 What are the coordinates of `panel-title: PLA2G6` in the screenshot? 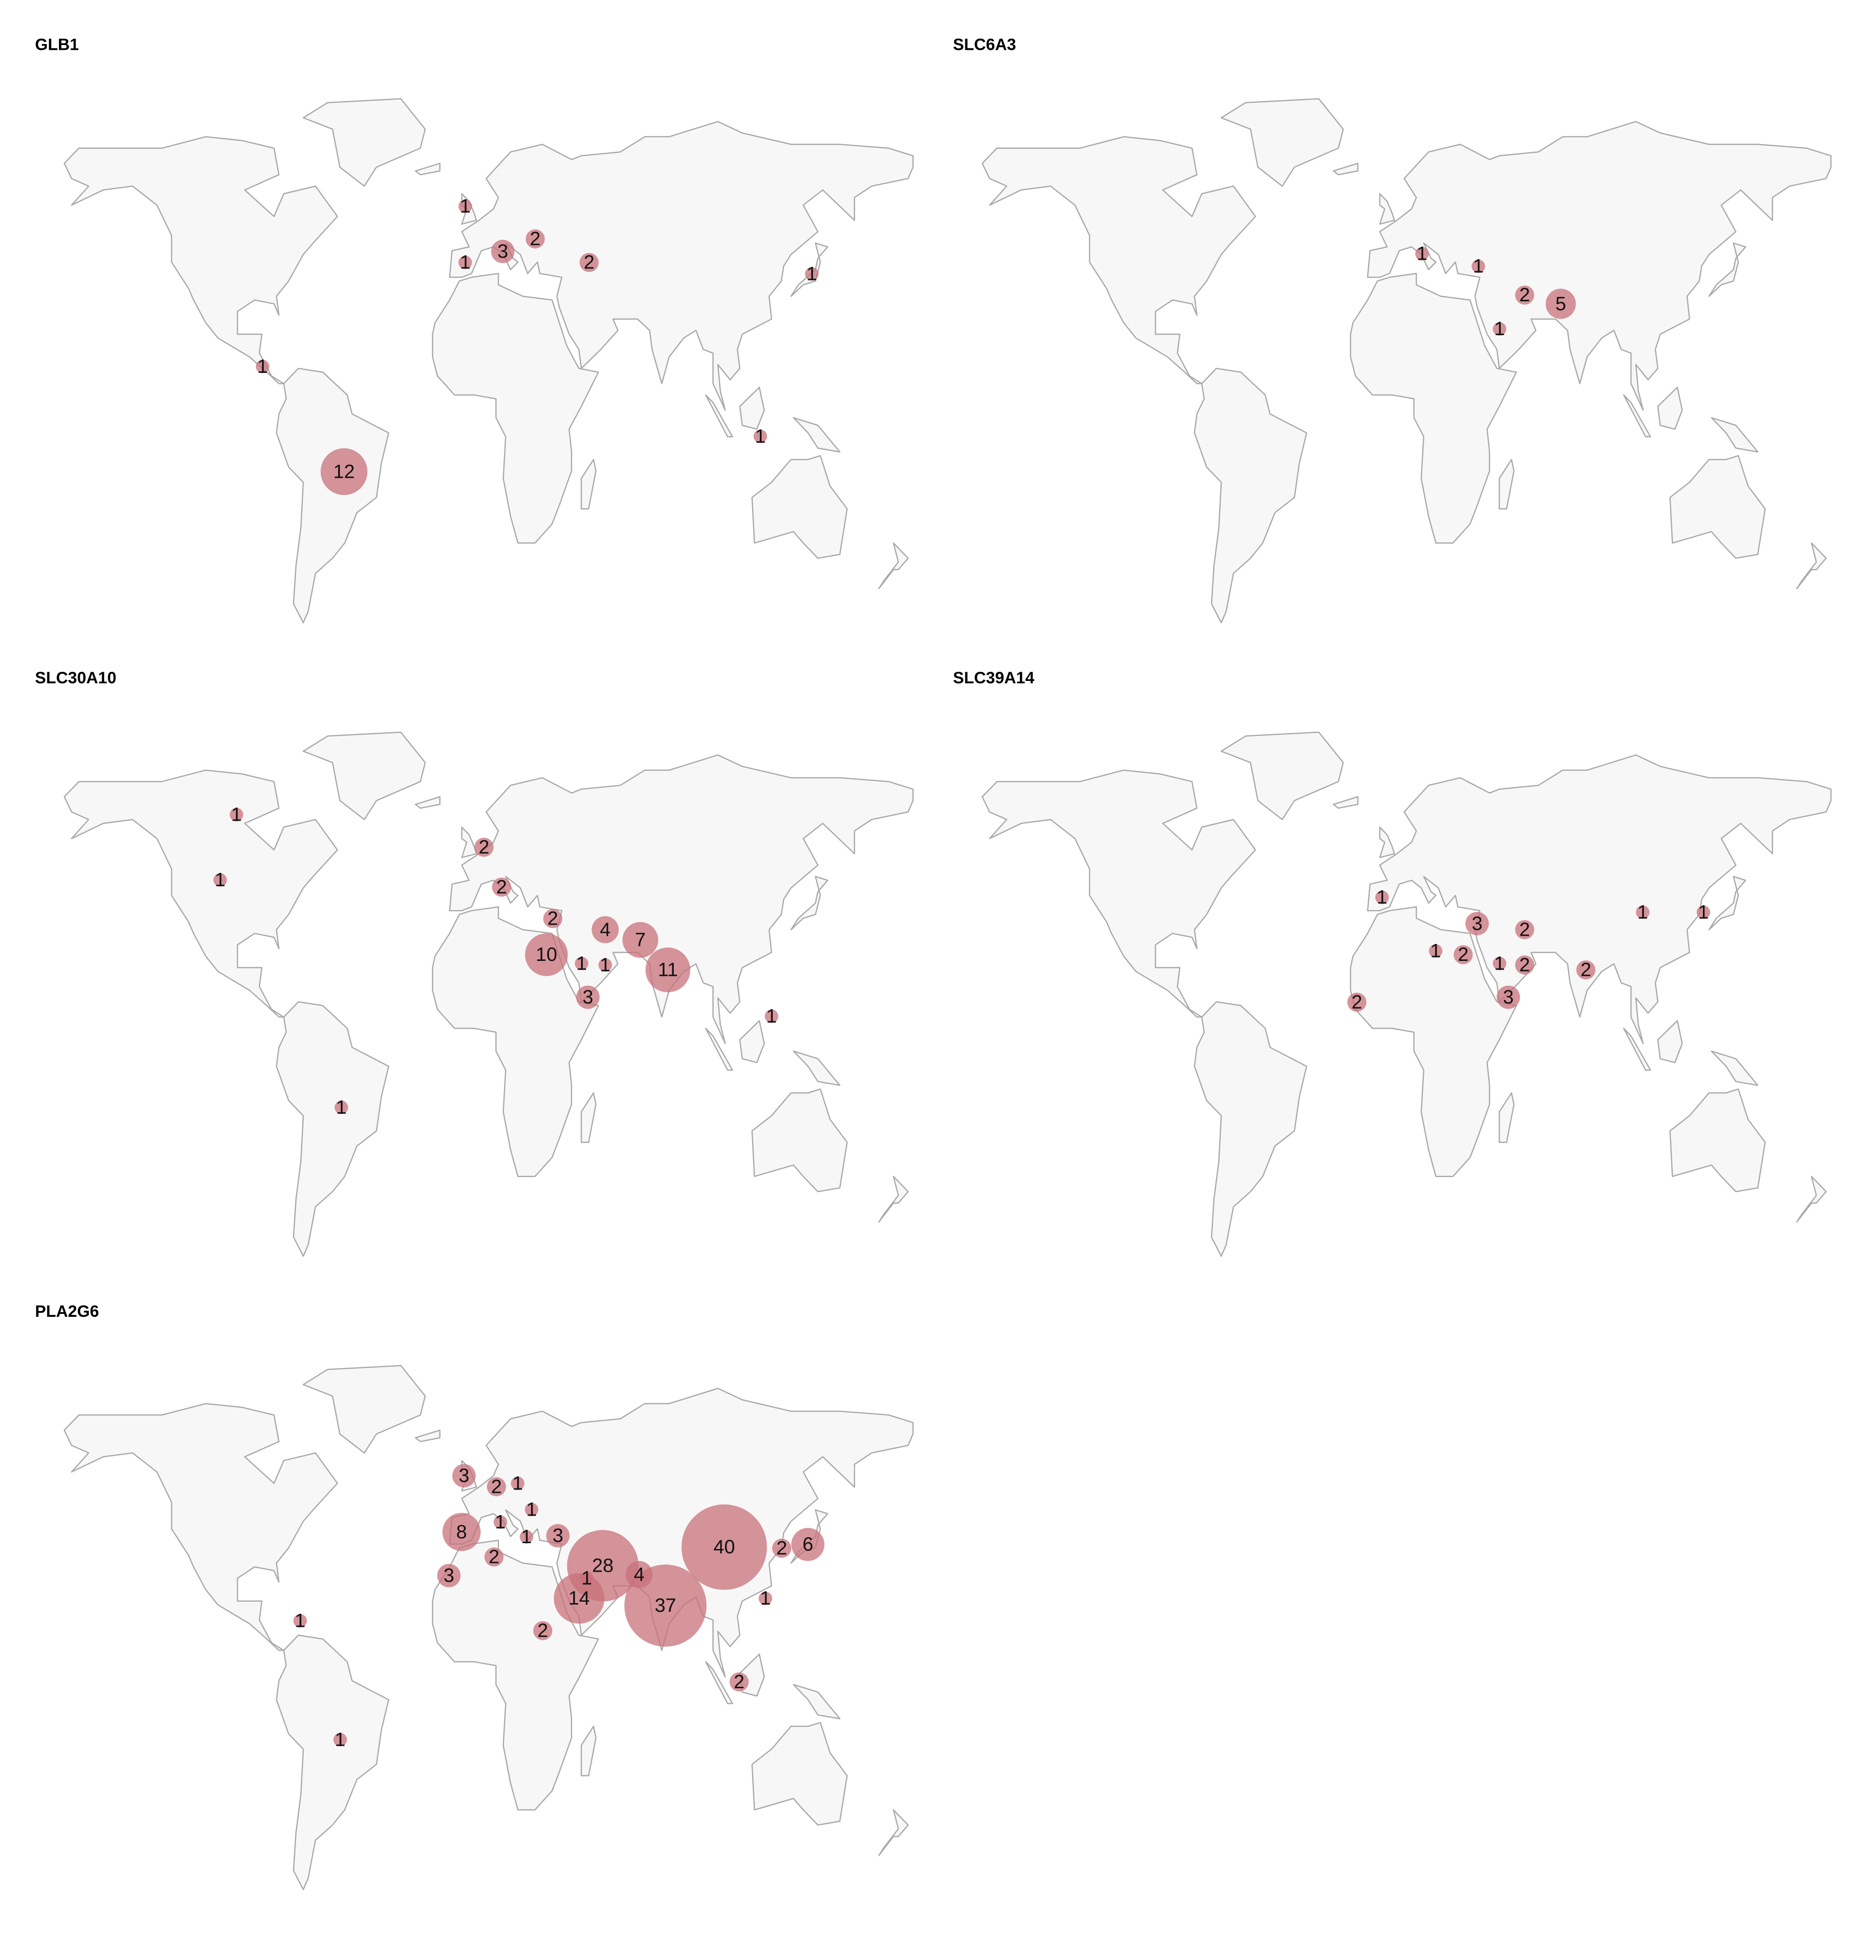 It's located at (67, 1311).